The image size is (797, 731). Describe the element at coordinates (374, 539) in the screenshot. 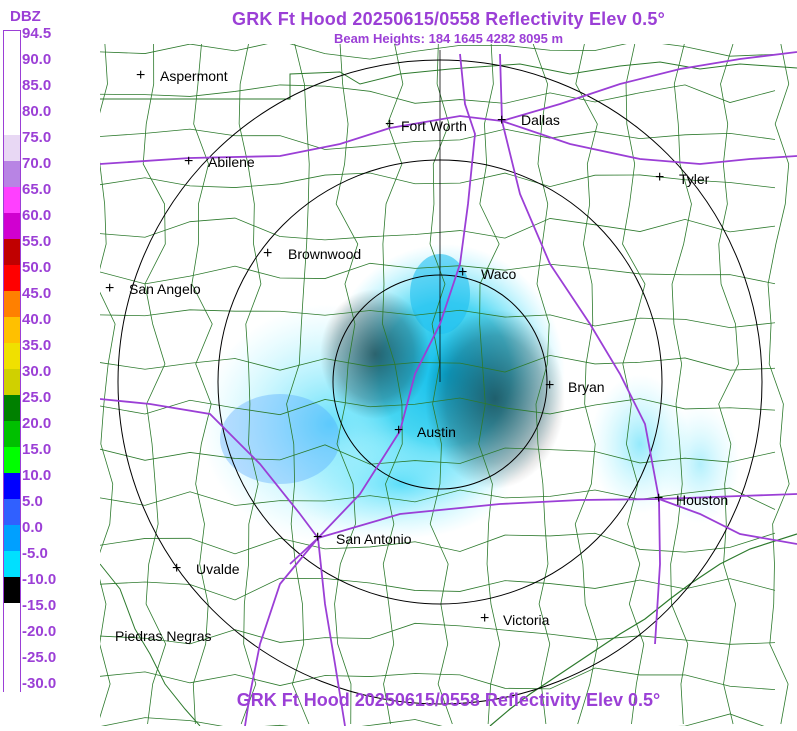

I see `city-label: San Antonio` at that location.